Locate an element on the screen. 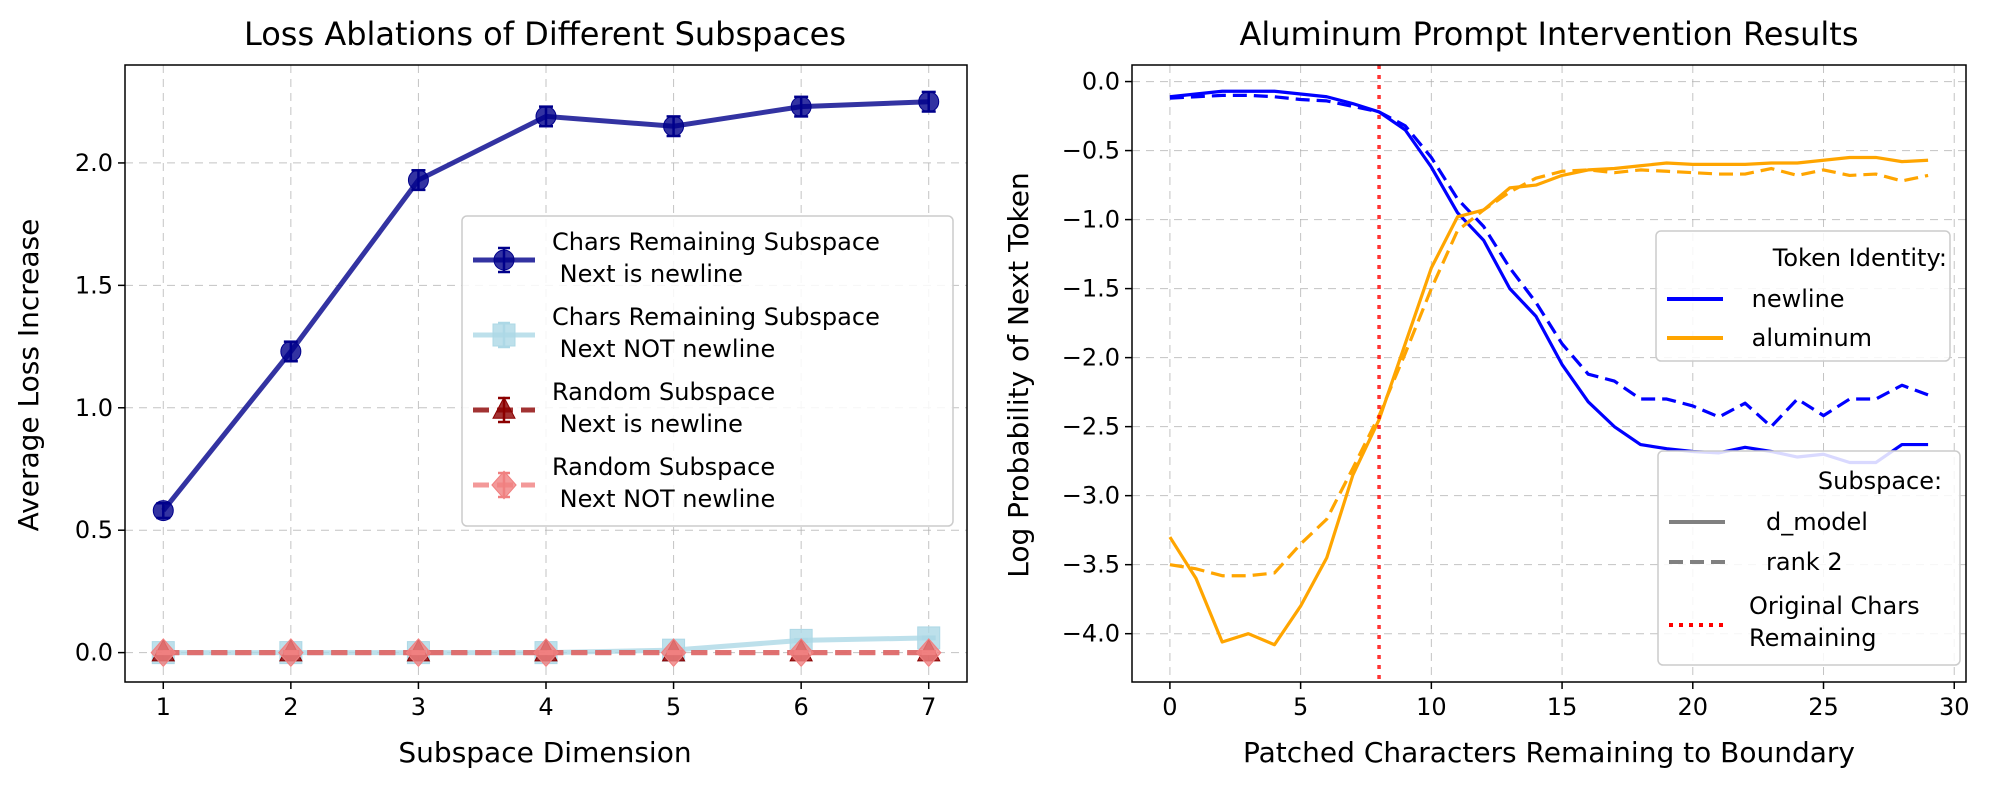 This screenshot has height=790, width=1999. left-x-tick-label: 6 is located at coordinates (801, 707).